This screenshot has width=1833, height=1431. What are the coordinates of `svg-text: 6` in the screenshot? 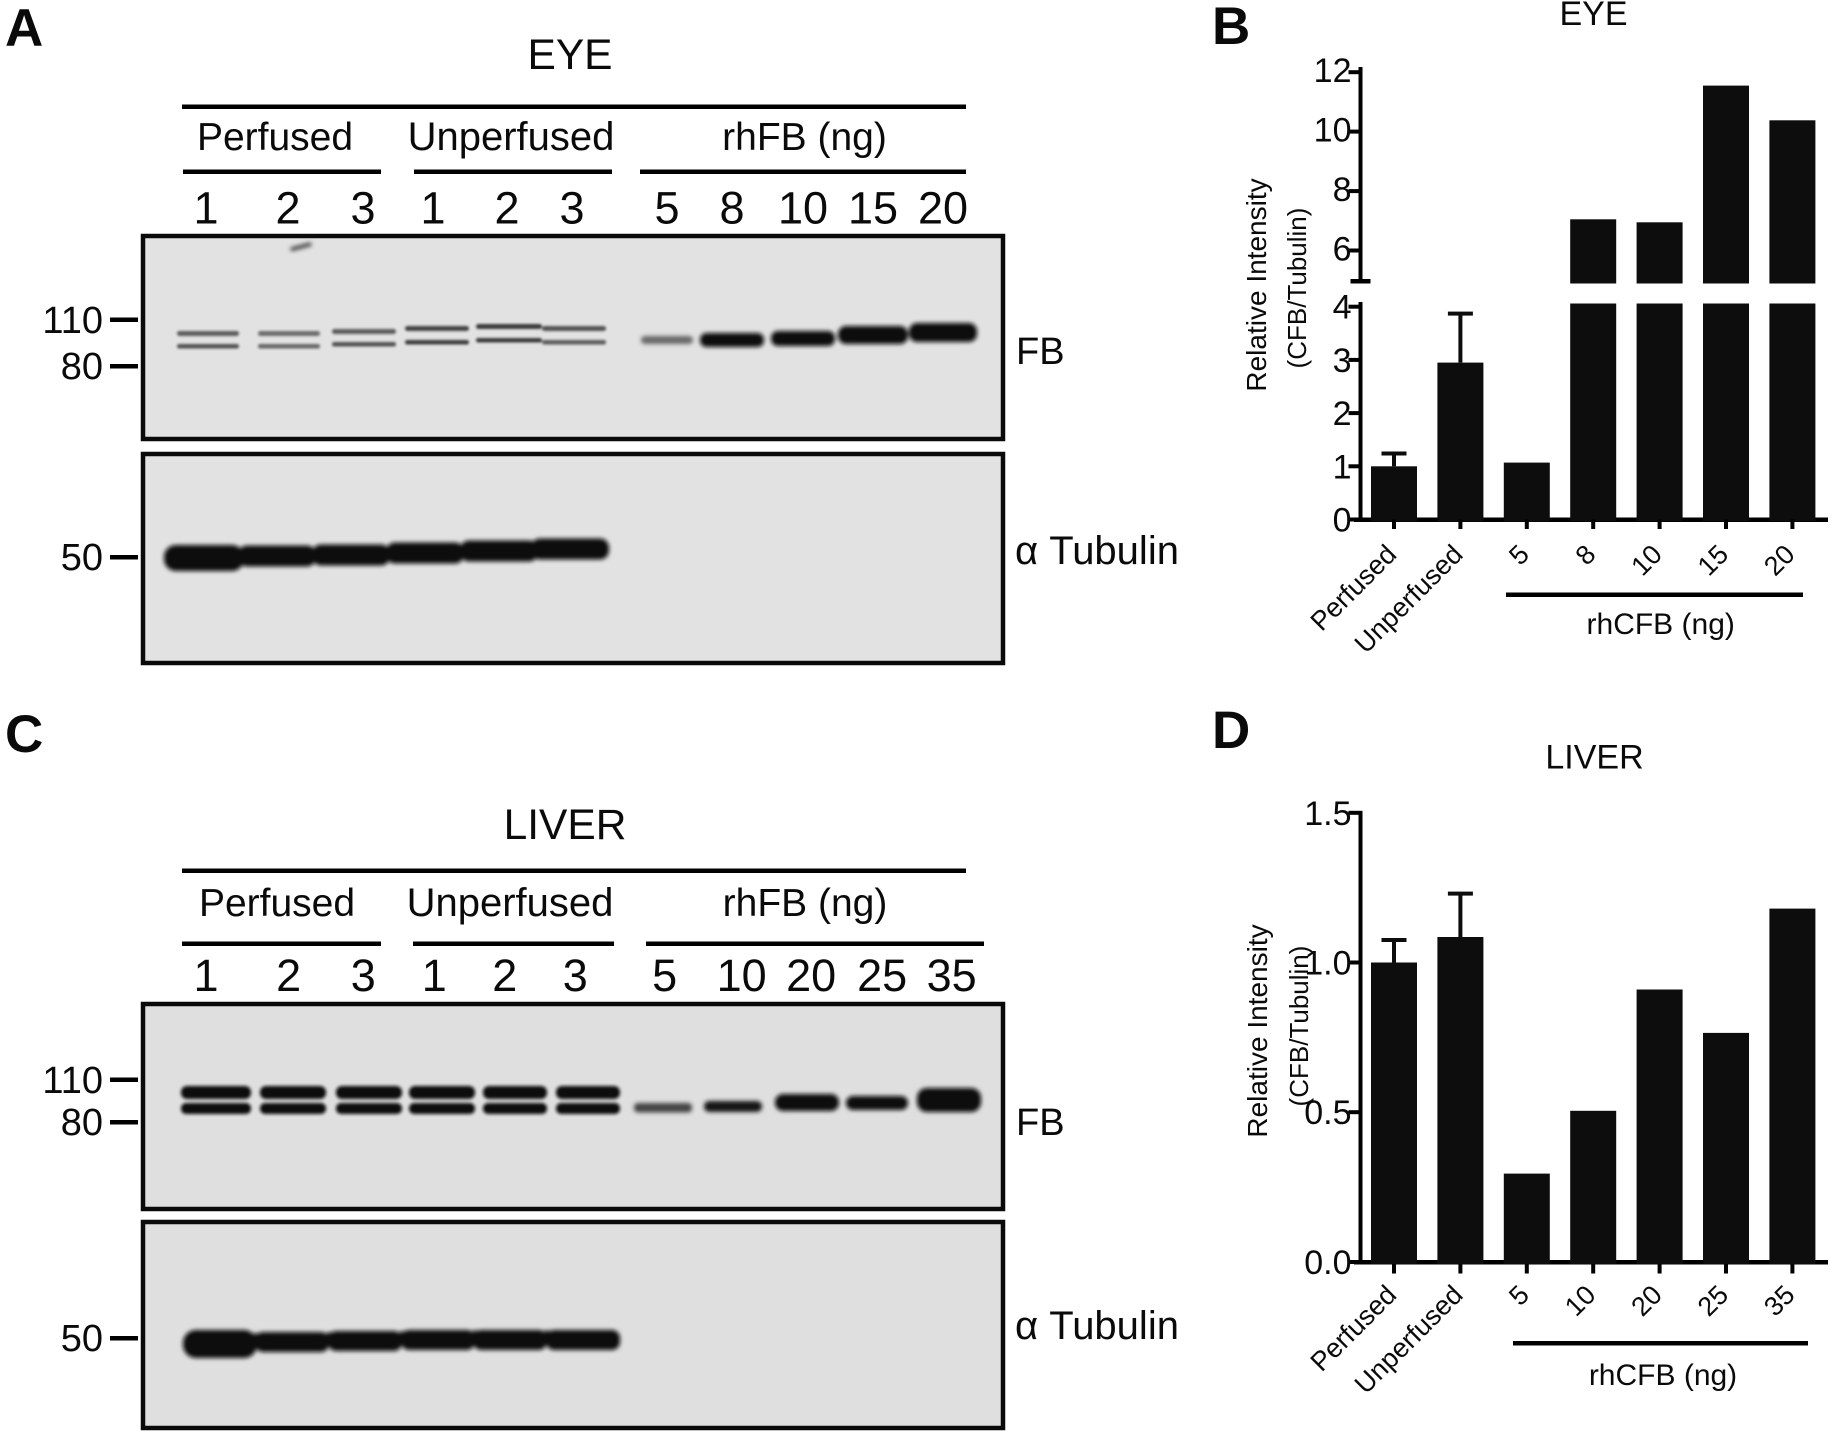 It's located at (1342, 250).